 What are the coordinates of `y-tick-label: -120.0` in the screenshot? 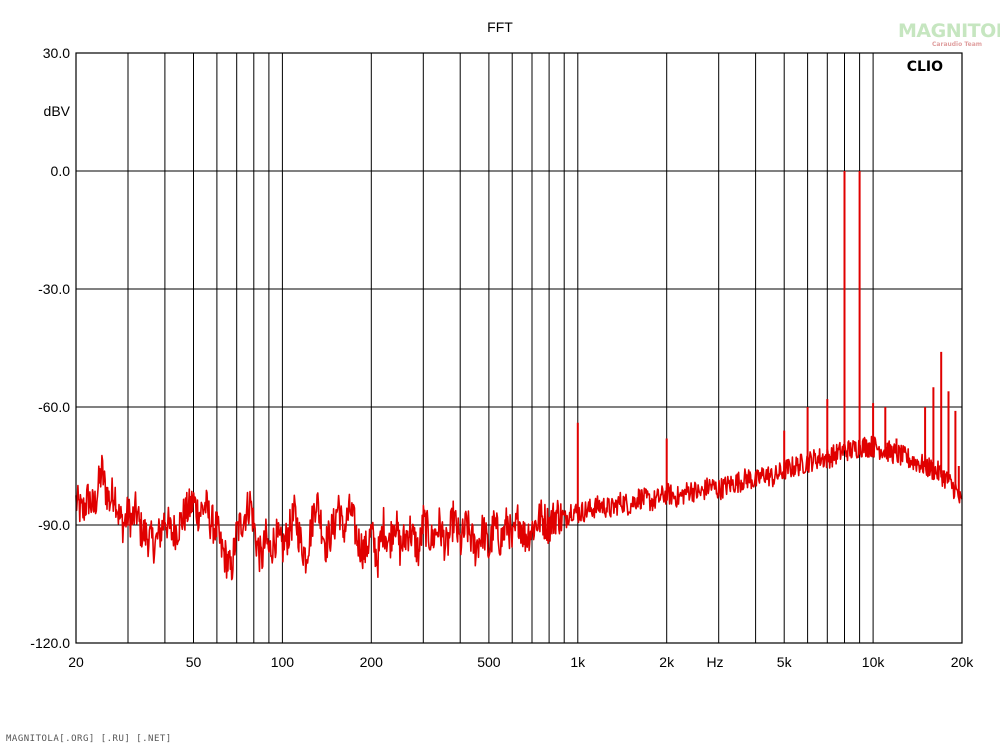 It's located at (50, 643).